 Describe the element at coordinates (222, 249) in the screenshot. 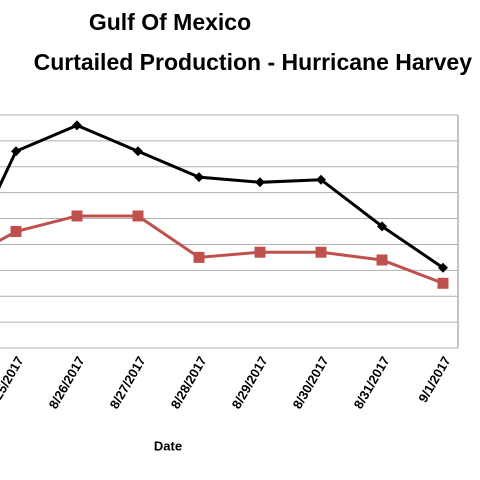

I see `series-line` at that location.